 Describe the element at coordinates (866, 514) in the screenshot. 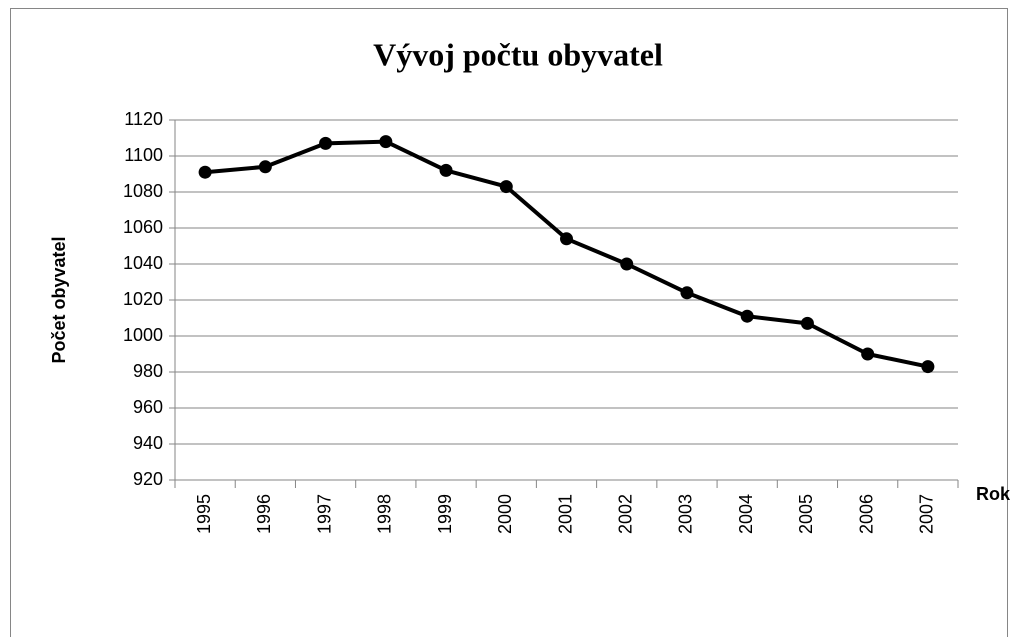

I see `x-tick-label: 2006` at that location.